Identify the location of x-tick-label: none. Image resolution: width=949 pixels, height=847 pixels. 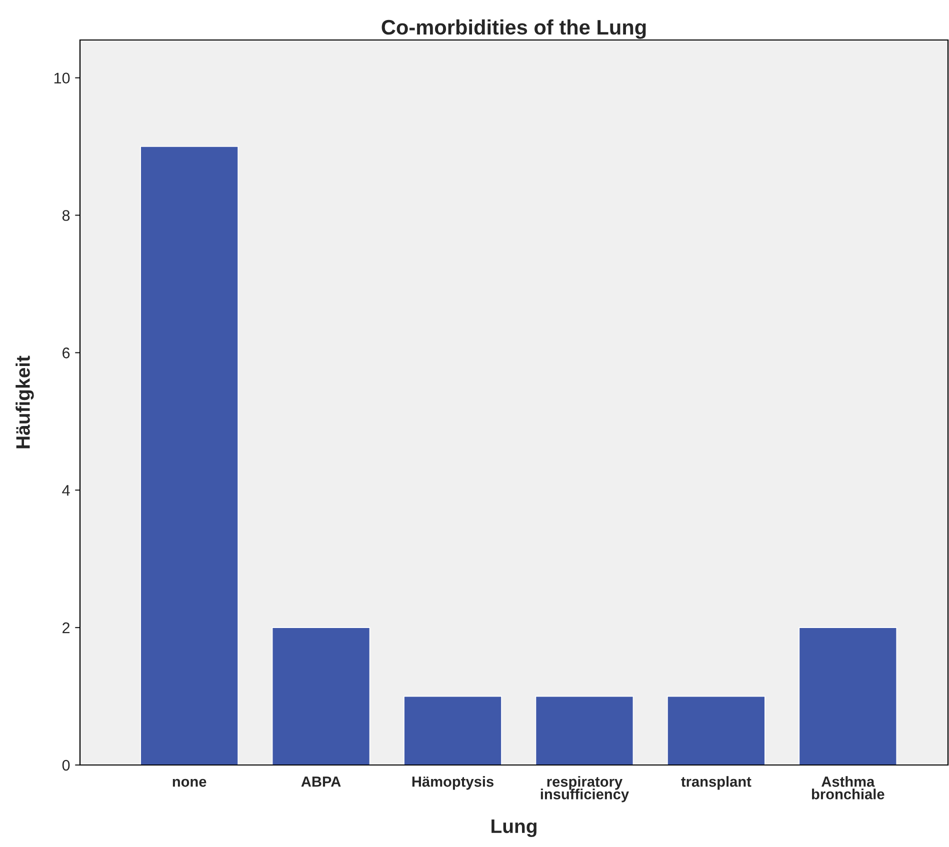
(189, 782).